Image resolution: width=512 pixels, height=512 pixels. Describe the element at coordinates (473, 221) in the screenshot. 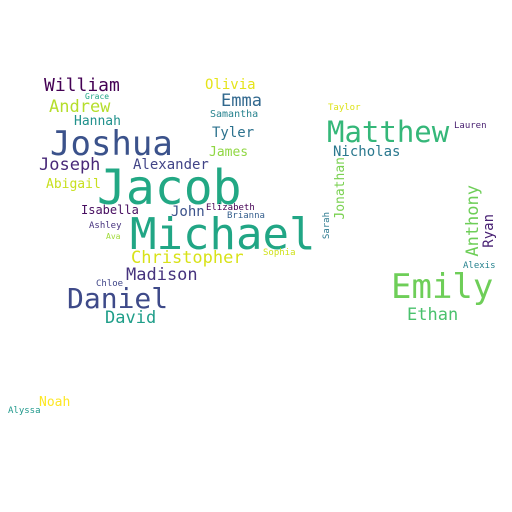

I see `word-anthony: Anthony` at that location.